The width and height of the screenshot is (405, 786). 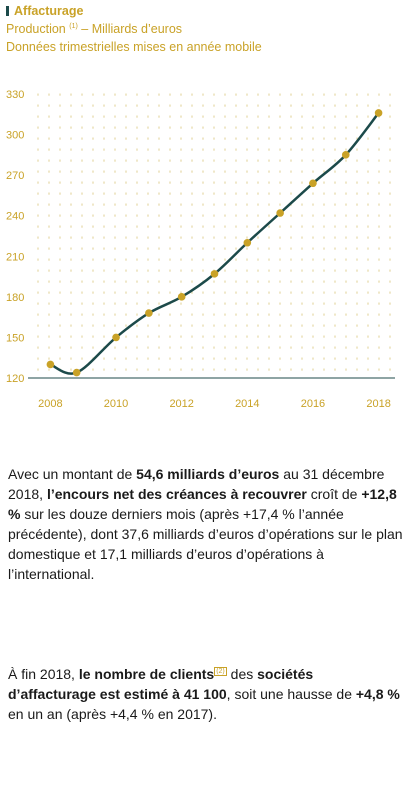 What do you see at coordinates (220, 672) in the screenshot?
I see `p2-footnote-marker: (2)` at bounding box center [220, 672].